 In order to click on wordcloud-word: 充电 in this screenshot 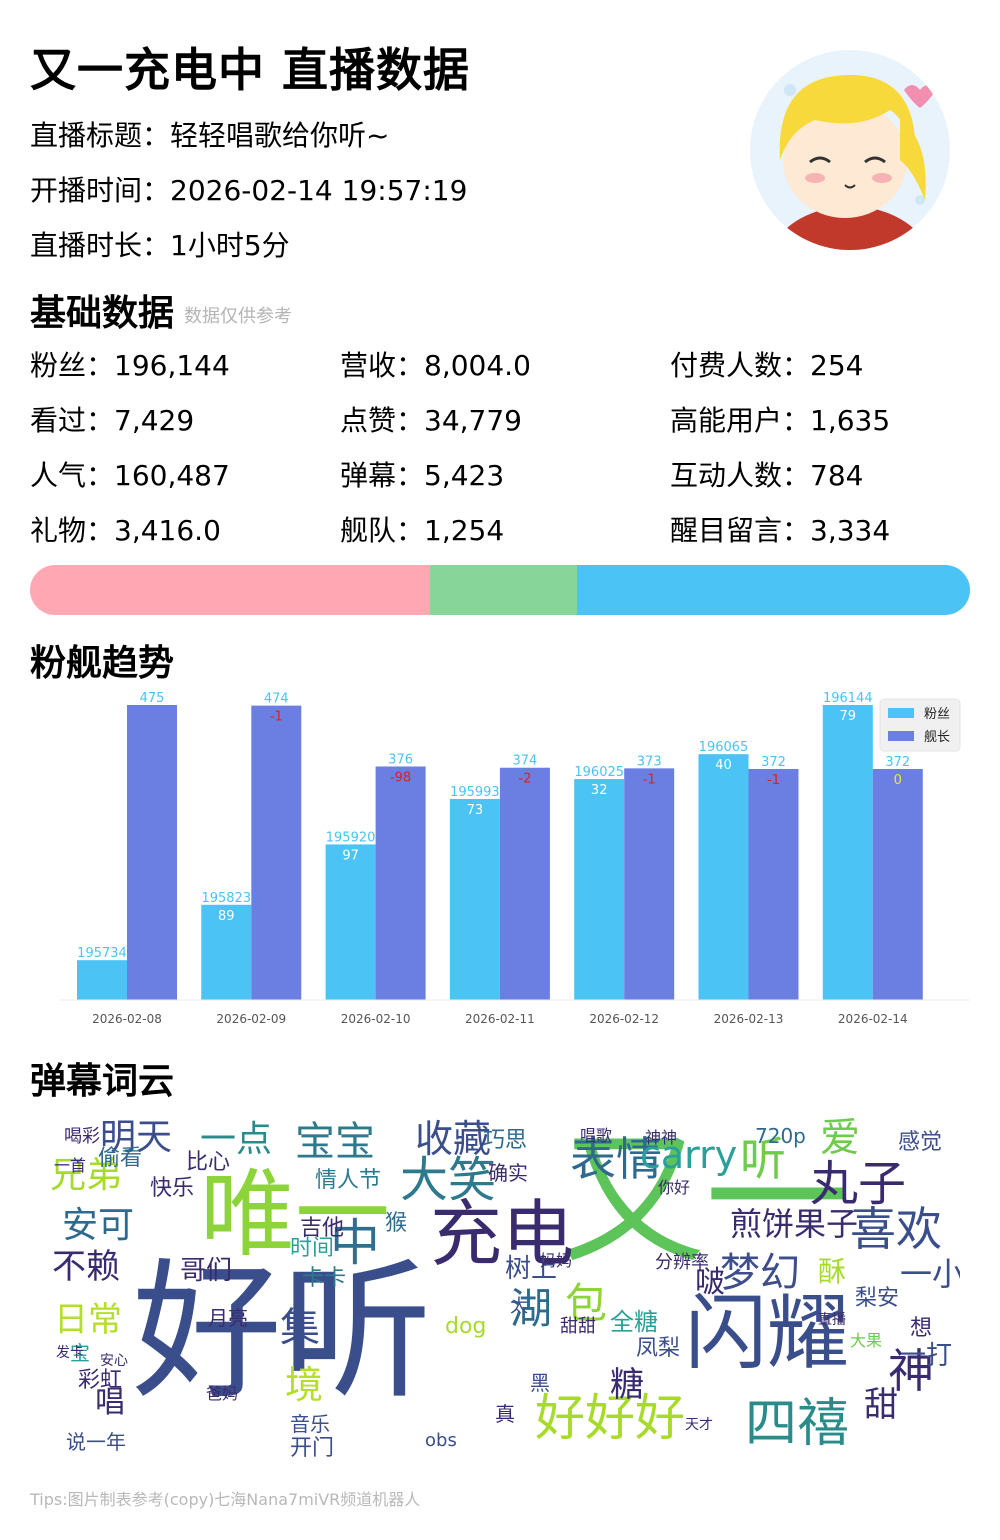, I will do `click(502, 1234)`.